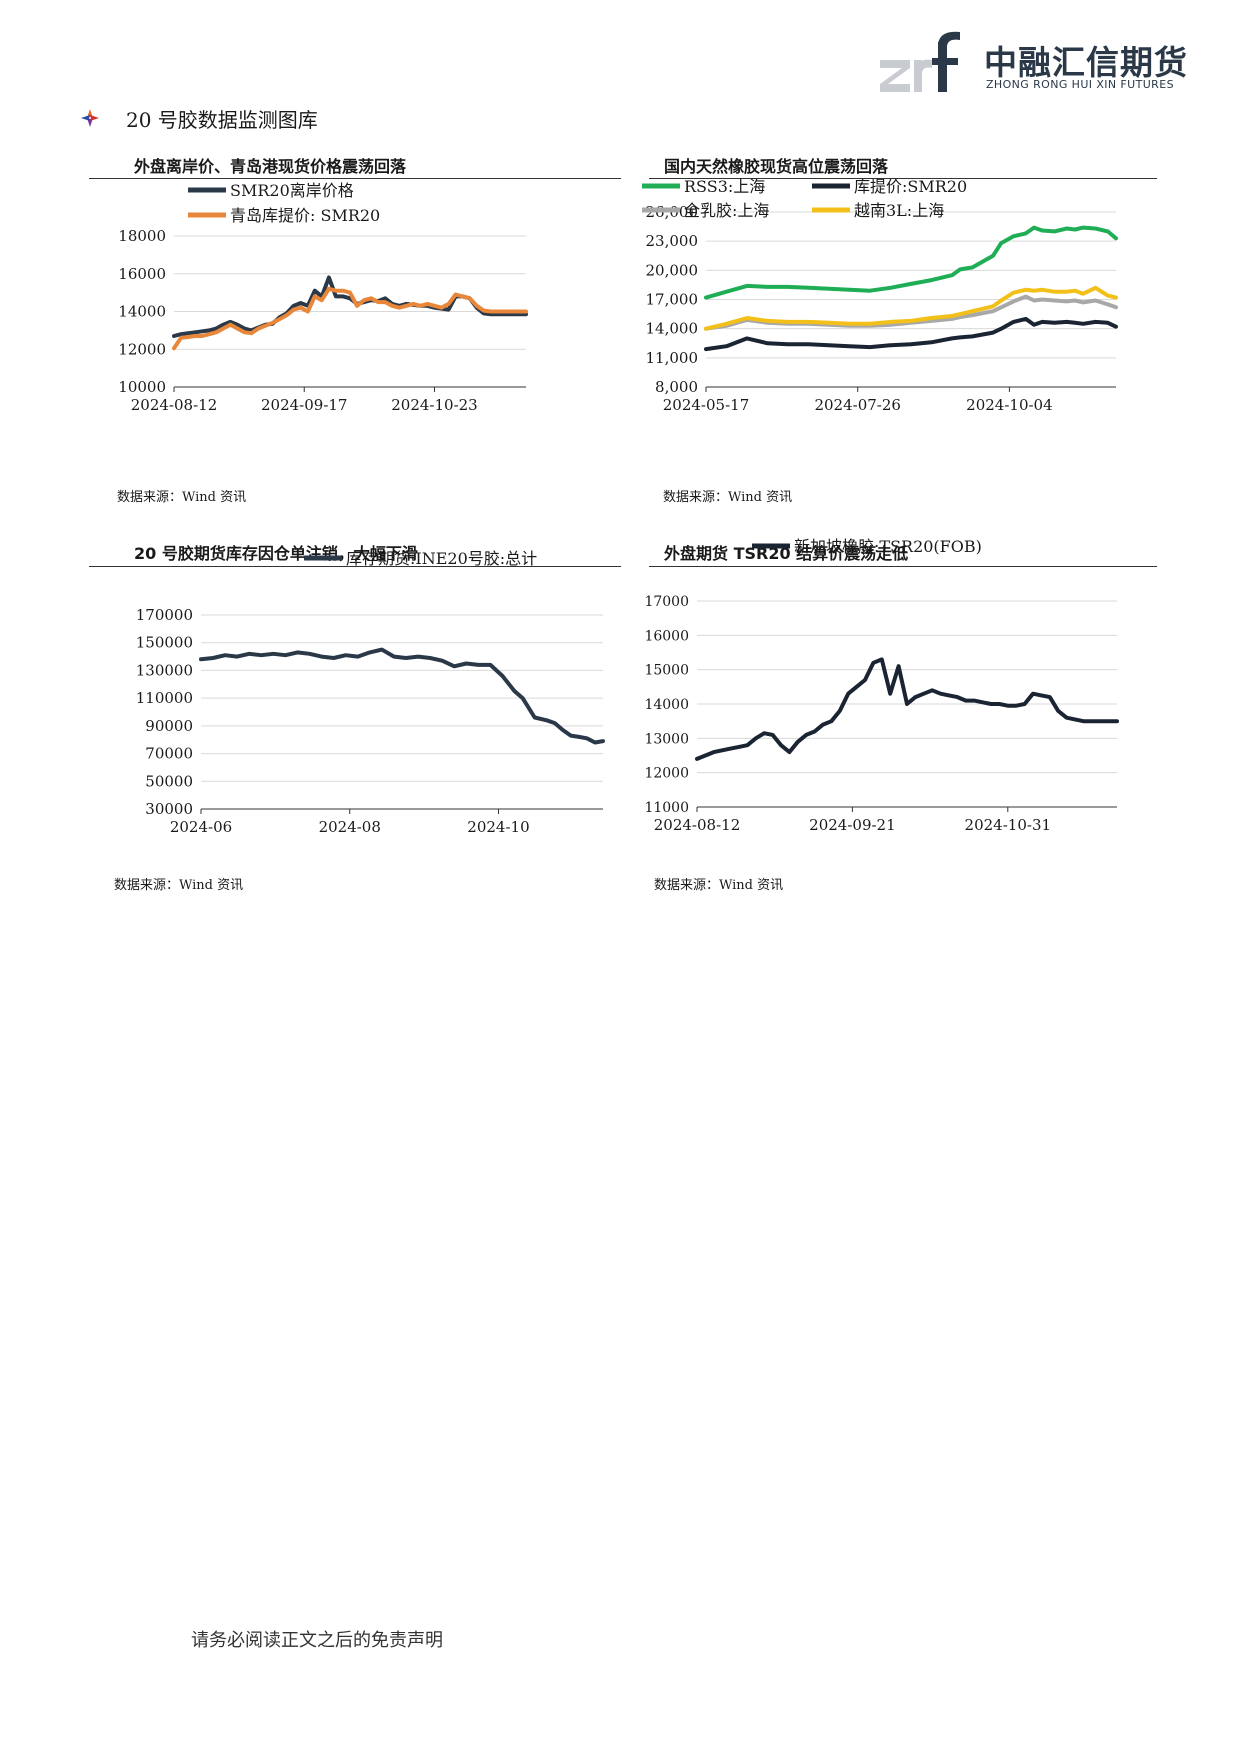 Image resolution: width=1241 pixels, height=1755 pixels. I want to click on y-tick-label: 8,000, so click(676, 387).